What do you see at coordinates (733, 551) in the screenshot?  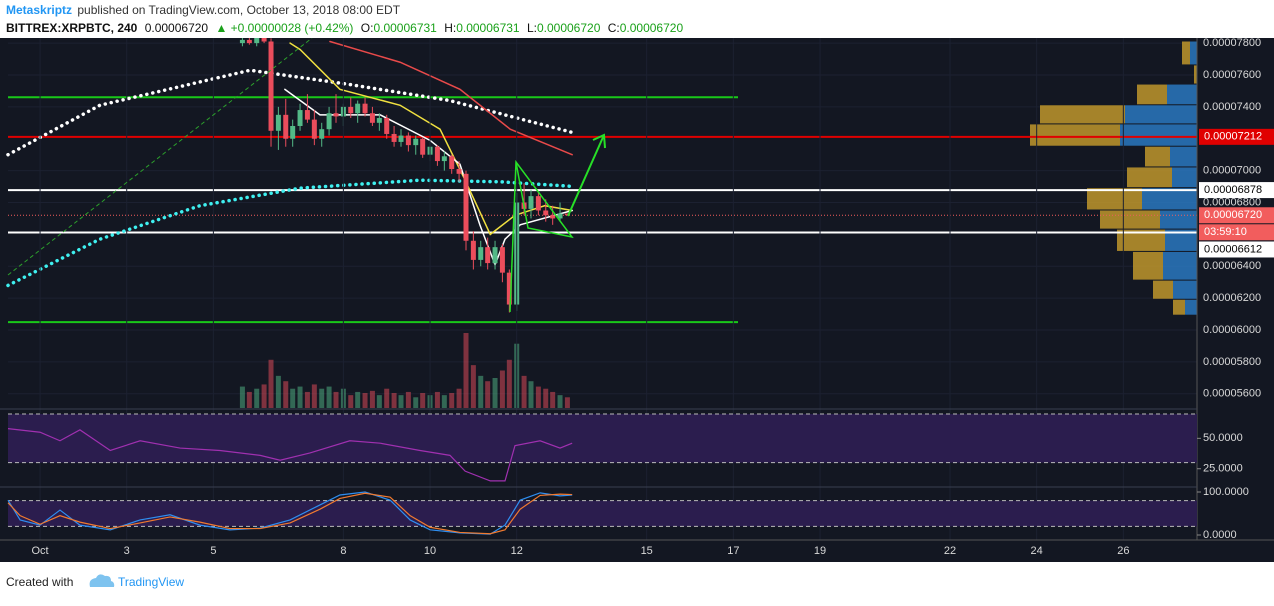 I see `x-tick-label: 17` at bounding box center [733, 551].